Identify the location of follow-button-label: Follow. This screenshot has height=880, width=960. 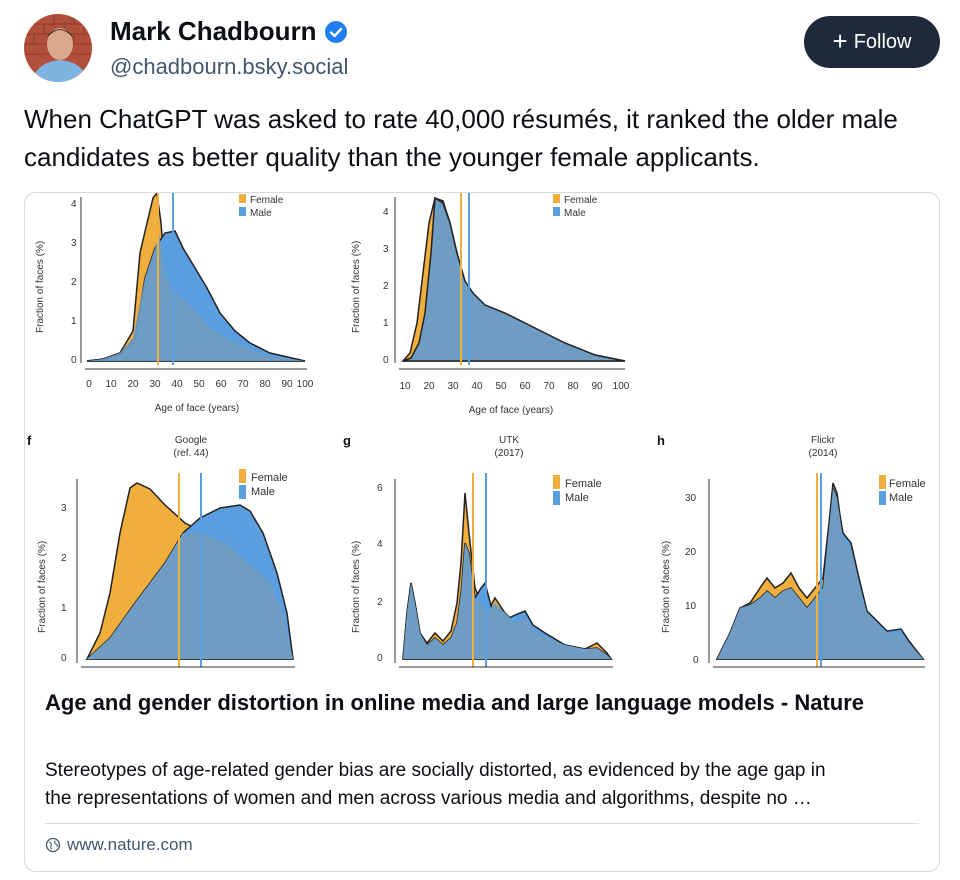
(882, 41).